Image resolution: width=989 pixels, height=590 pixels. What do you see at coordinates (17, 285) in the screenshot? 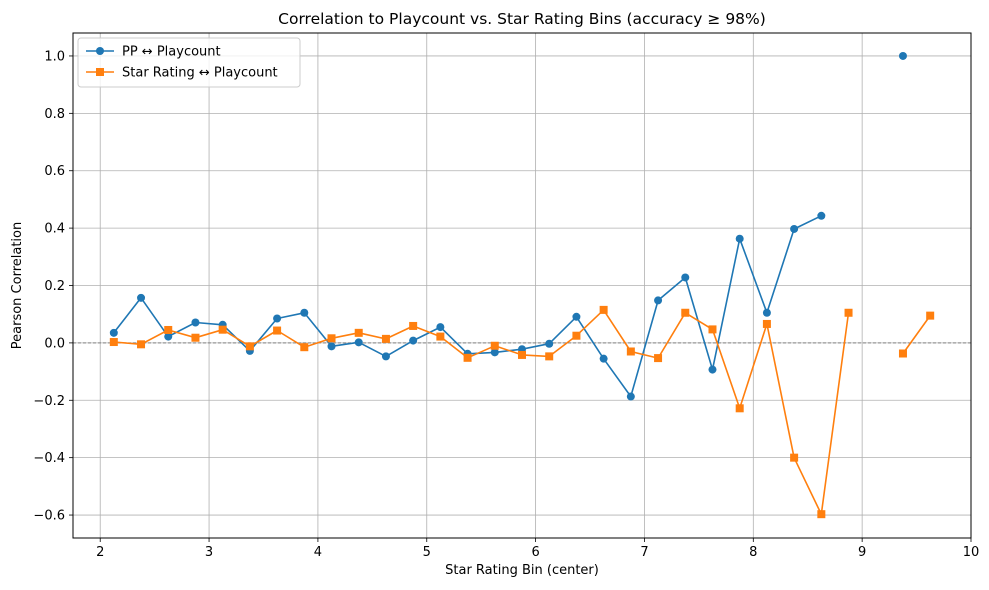
I see `y-axis-title: Pearson Correlation` at bounding box center [17, 285].